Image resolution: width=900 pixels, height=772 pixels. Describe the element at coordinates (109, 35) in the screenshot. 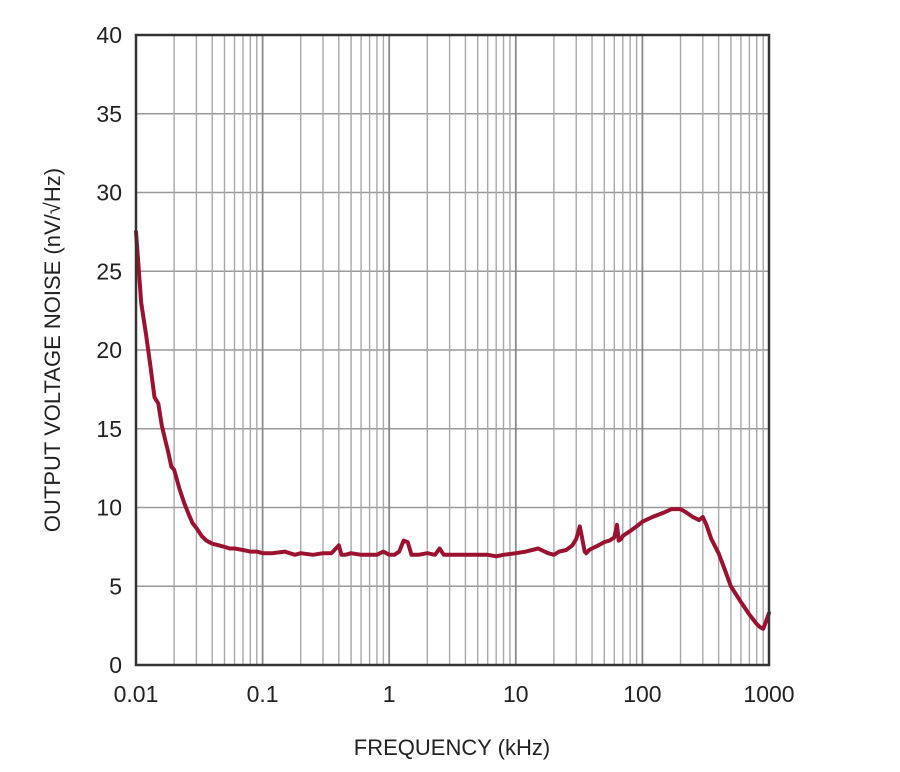

I see `y-tick-label-8: 40` at that location.